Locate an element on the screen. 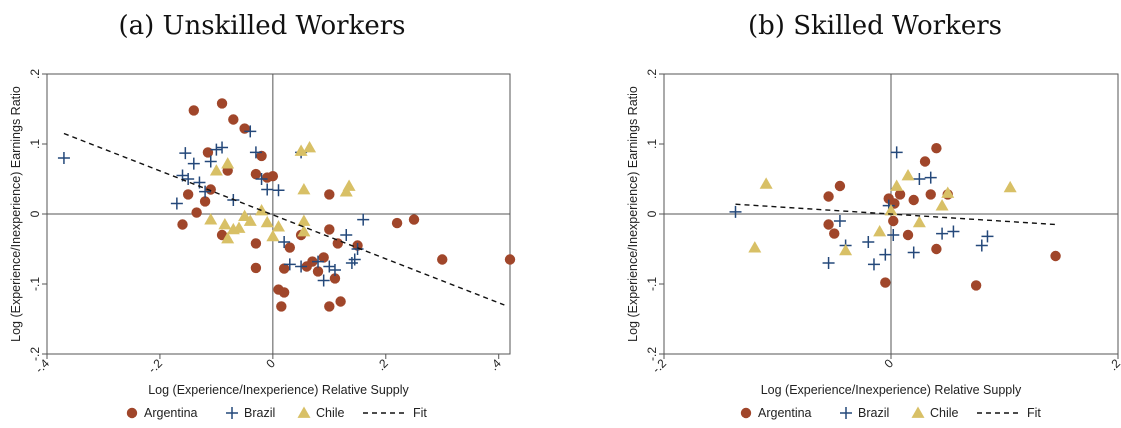 The image size is (1121, 428). y-tick-label: .1 is located at coordinates (652, 144).